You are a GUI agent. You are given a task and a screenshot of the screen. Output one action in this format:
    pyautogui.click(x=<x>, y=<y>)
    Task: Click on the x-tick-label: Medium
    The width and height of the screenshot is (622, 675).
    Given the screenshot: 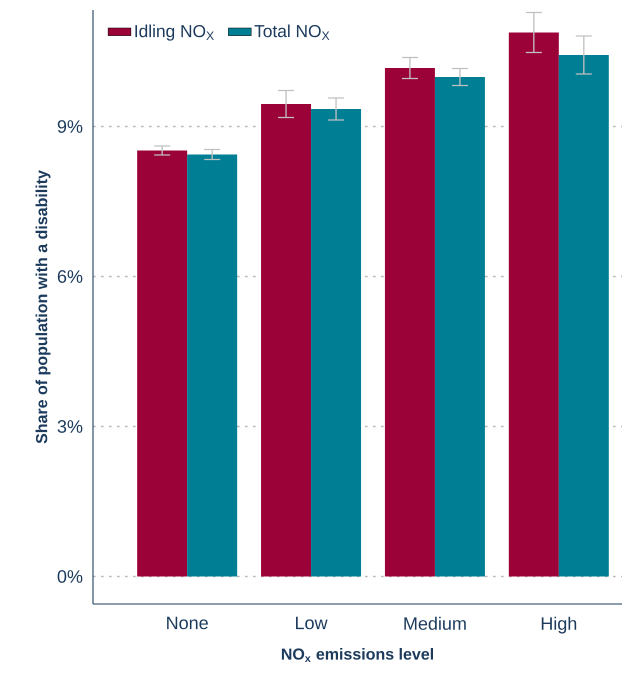 What is the action you would take?
    pyautogui.click(x=435, y=623)
    